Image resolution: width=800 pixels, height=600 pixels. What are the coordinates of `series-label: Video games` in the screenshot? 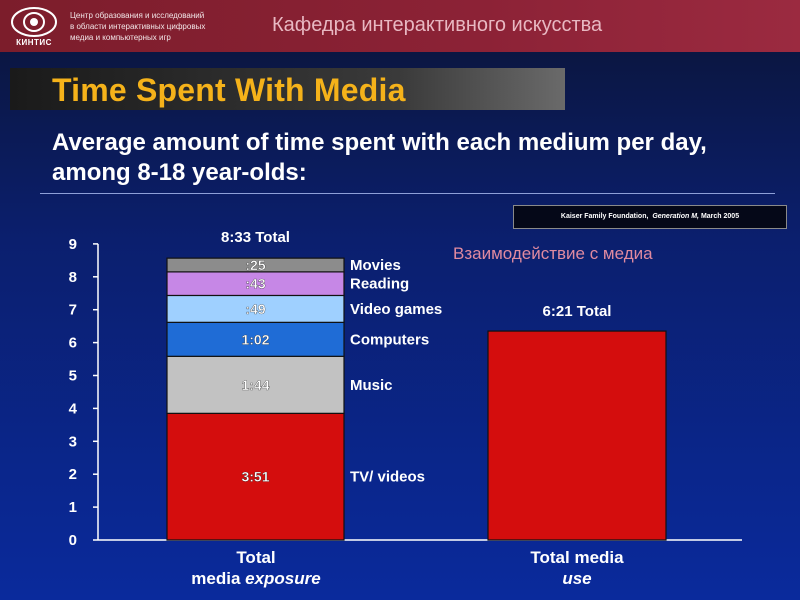 It's located at (396, 309).